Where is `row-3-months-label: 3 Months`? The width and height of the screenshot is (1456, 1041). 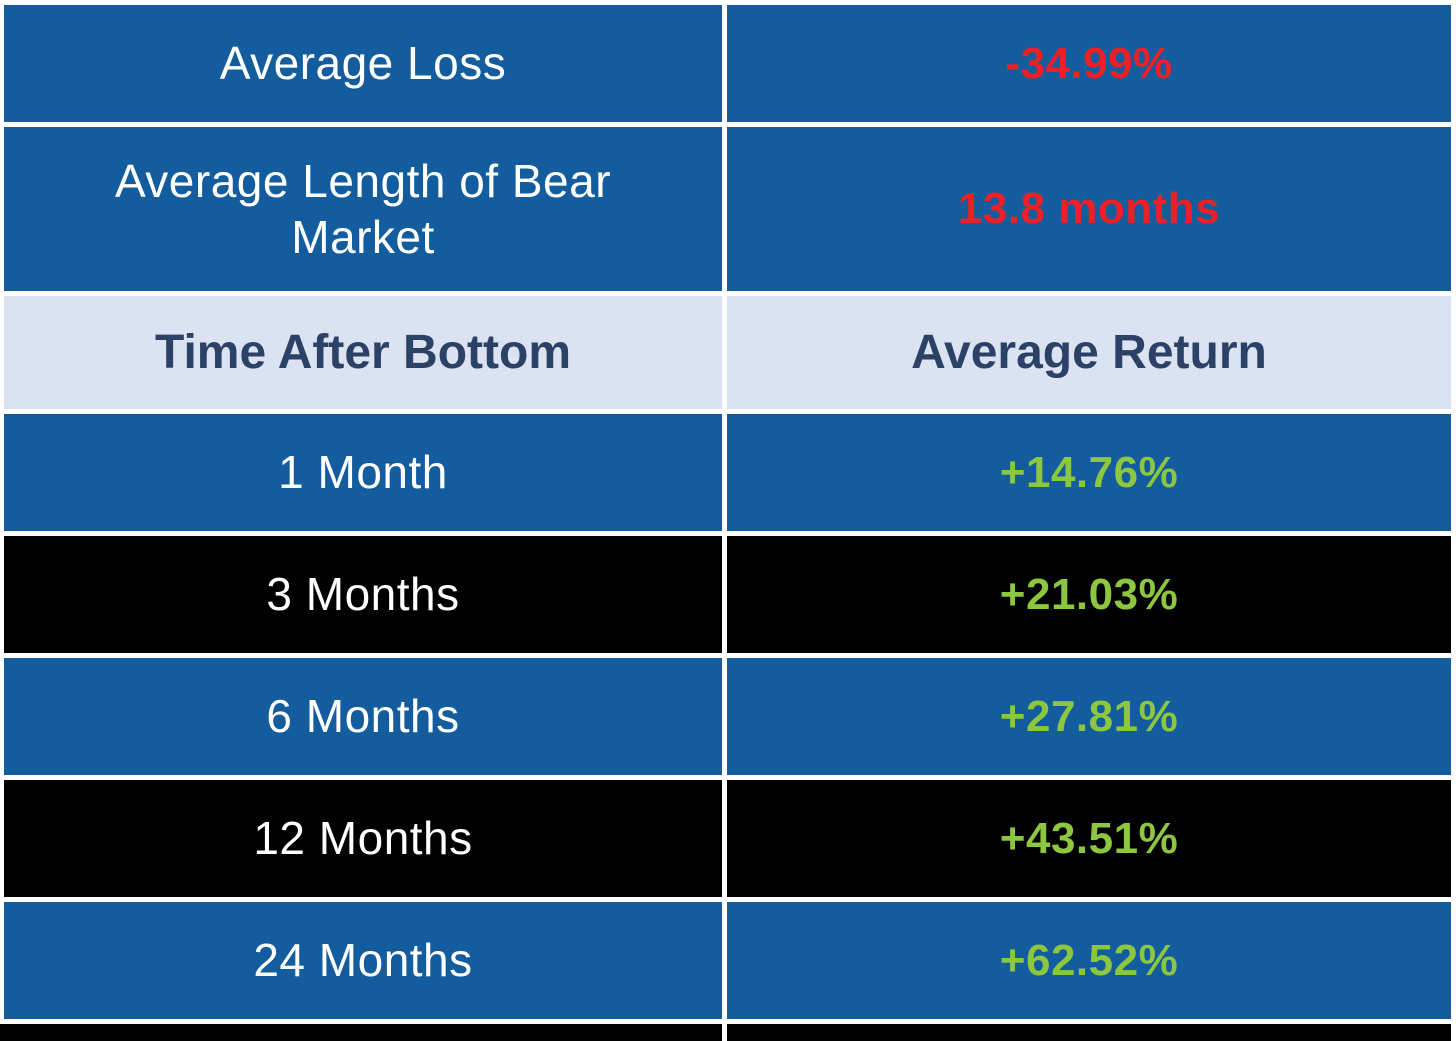 row-3-months-label: 3 Months is located at coordinates (363, 594).